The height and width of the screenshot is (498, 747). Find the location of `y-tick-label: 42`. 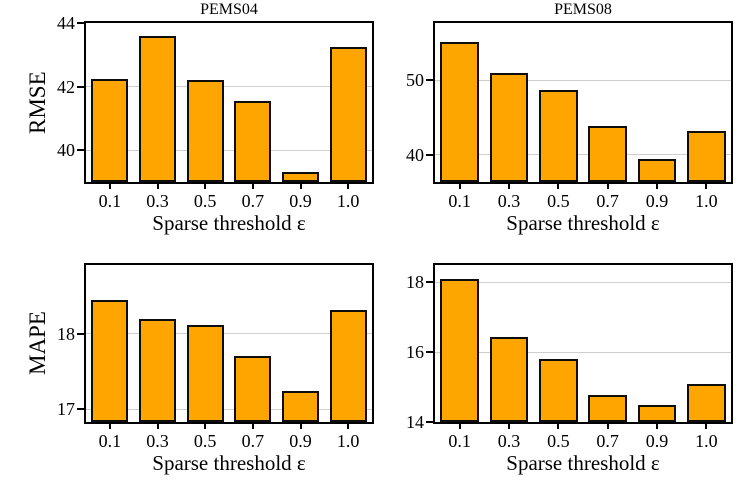

y-tick-label: 42 is located at coordinates (66, 86).